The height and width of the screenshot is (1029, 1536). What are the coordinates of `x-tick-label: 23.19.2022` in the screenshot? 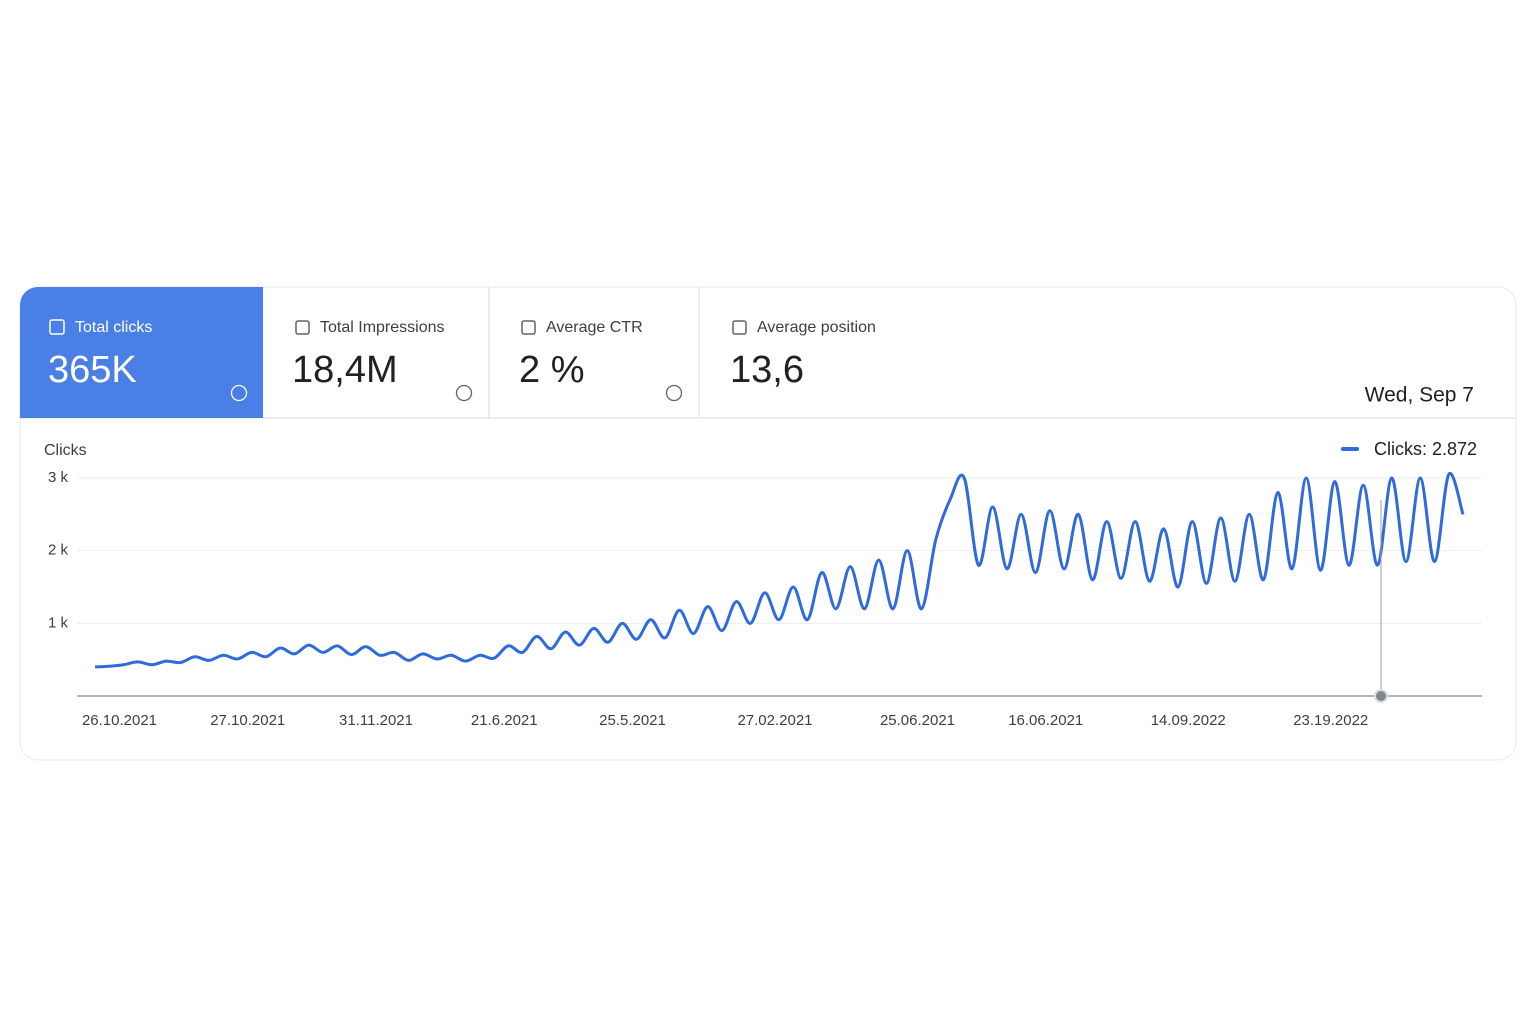 It's located at (1330, 720).